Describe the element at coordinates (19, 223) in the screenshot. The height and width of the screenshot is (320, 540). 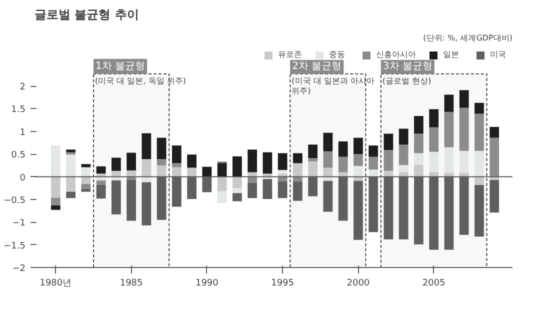
I see `y-tick-label: −1` at that location.